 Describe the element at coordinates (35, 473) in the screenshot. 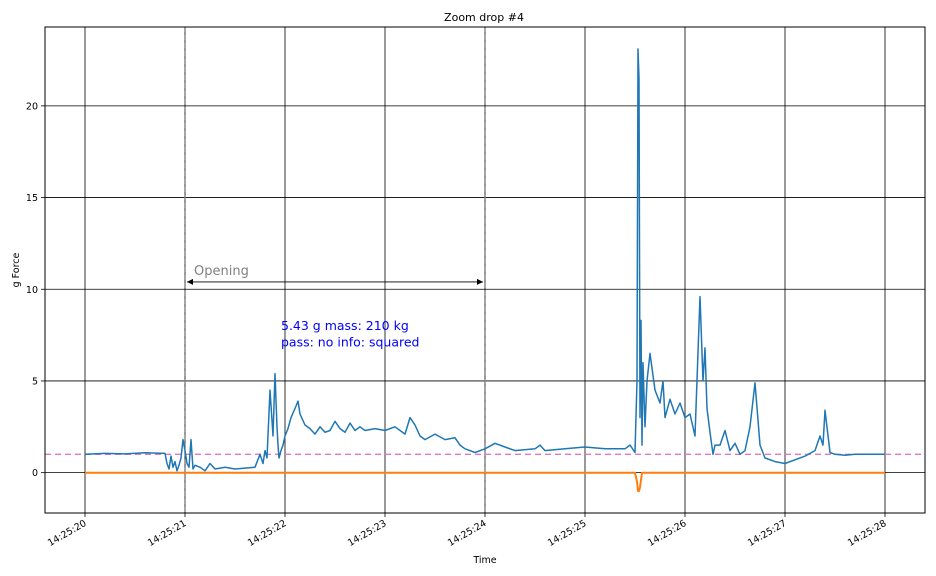

I see `y-tick-label: 0` at that location.